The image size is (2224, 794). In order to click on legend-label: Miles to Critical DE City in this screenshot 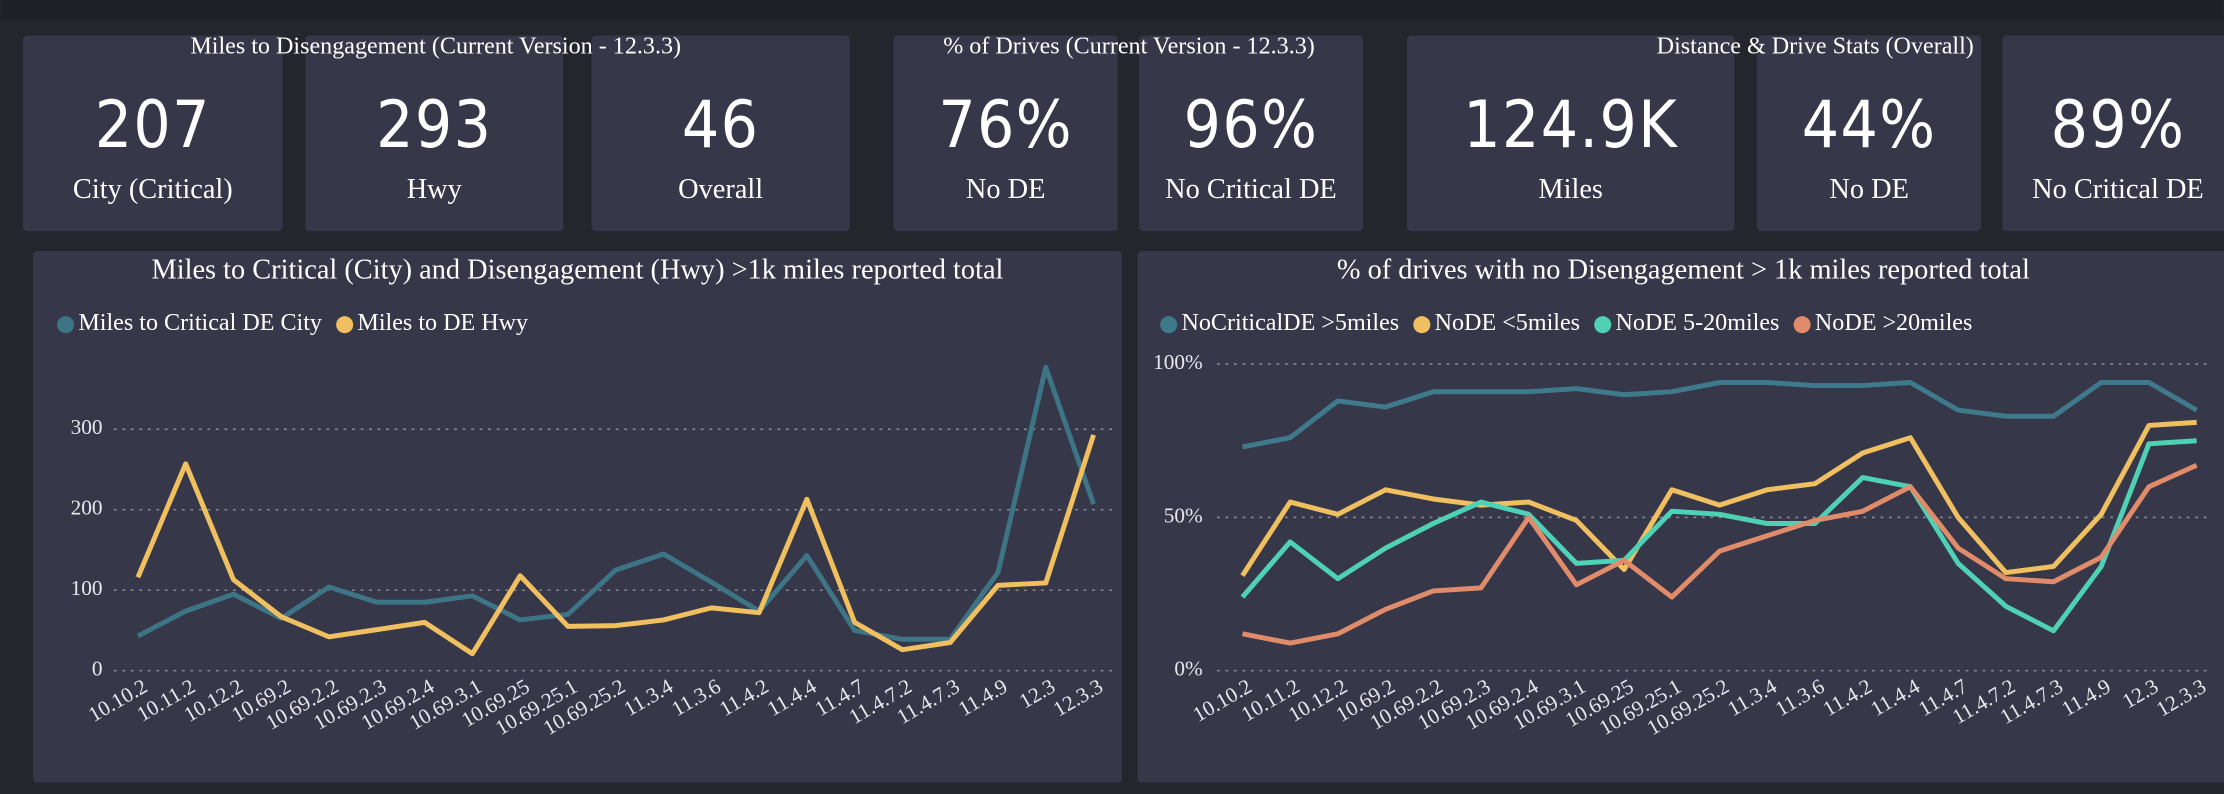, I will do `click(200, 323)`.